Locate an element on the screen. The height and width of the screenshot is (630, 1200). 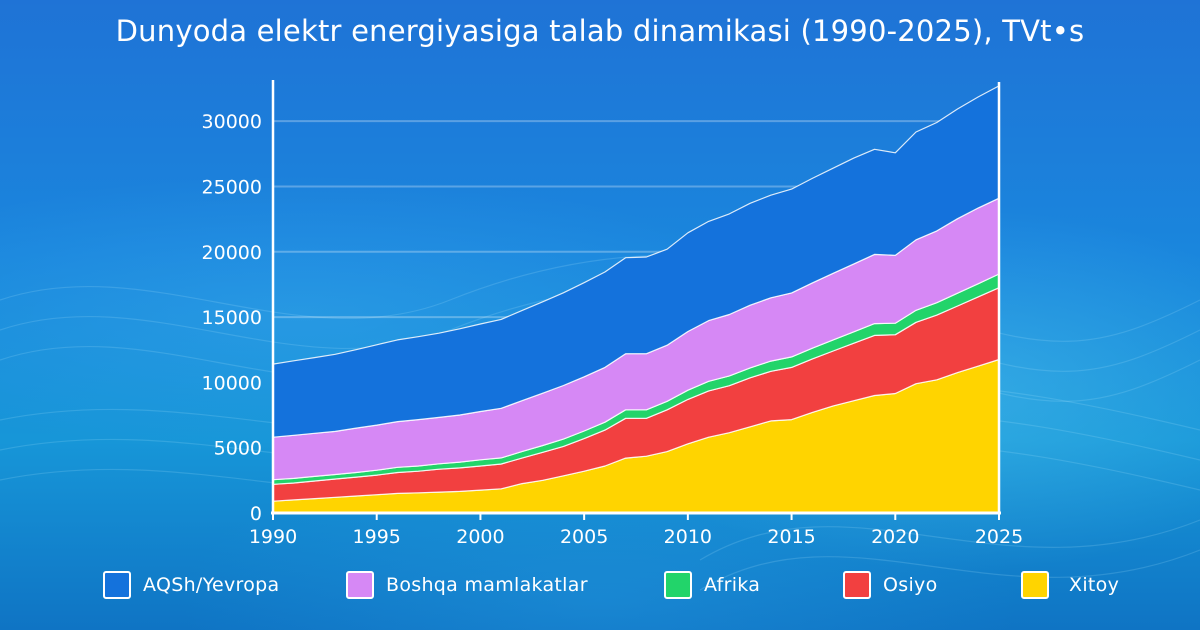
legend-item-osiyo: Osiyo is located at coordinates (890, 585).